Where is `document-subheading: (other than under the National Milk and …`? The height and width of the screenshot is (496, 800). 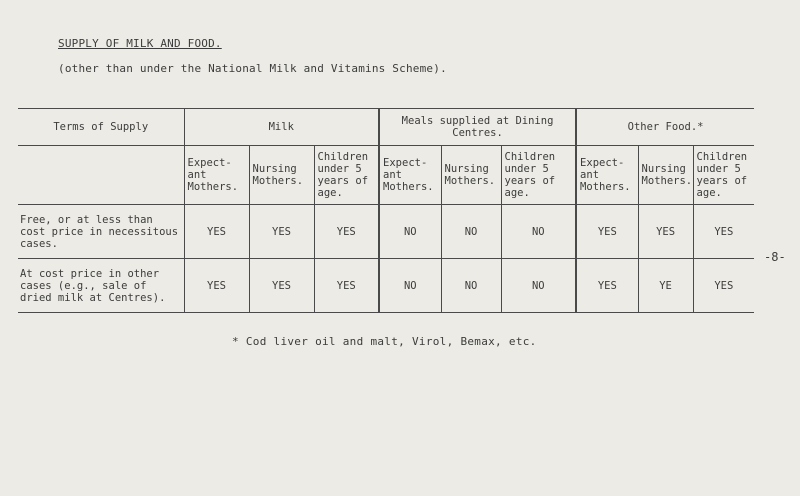
document-subheading: (other than under the National Milk and … is located at coordinates (252, 68).